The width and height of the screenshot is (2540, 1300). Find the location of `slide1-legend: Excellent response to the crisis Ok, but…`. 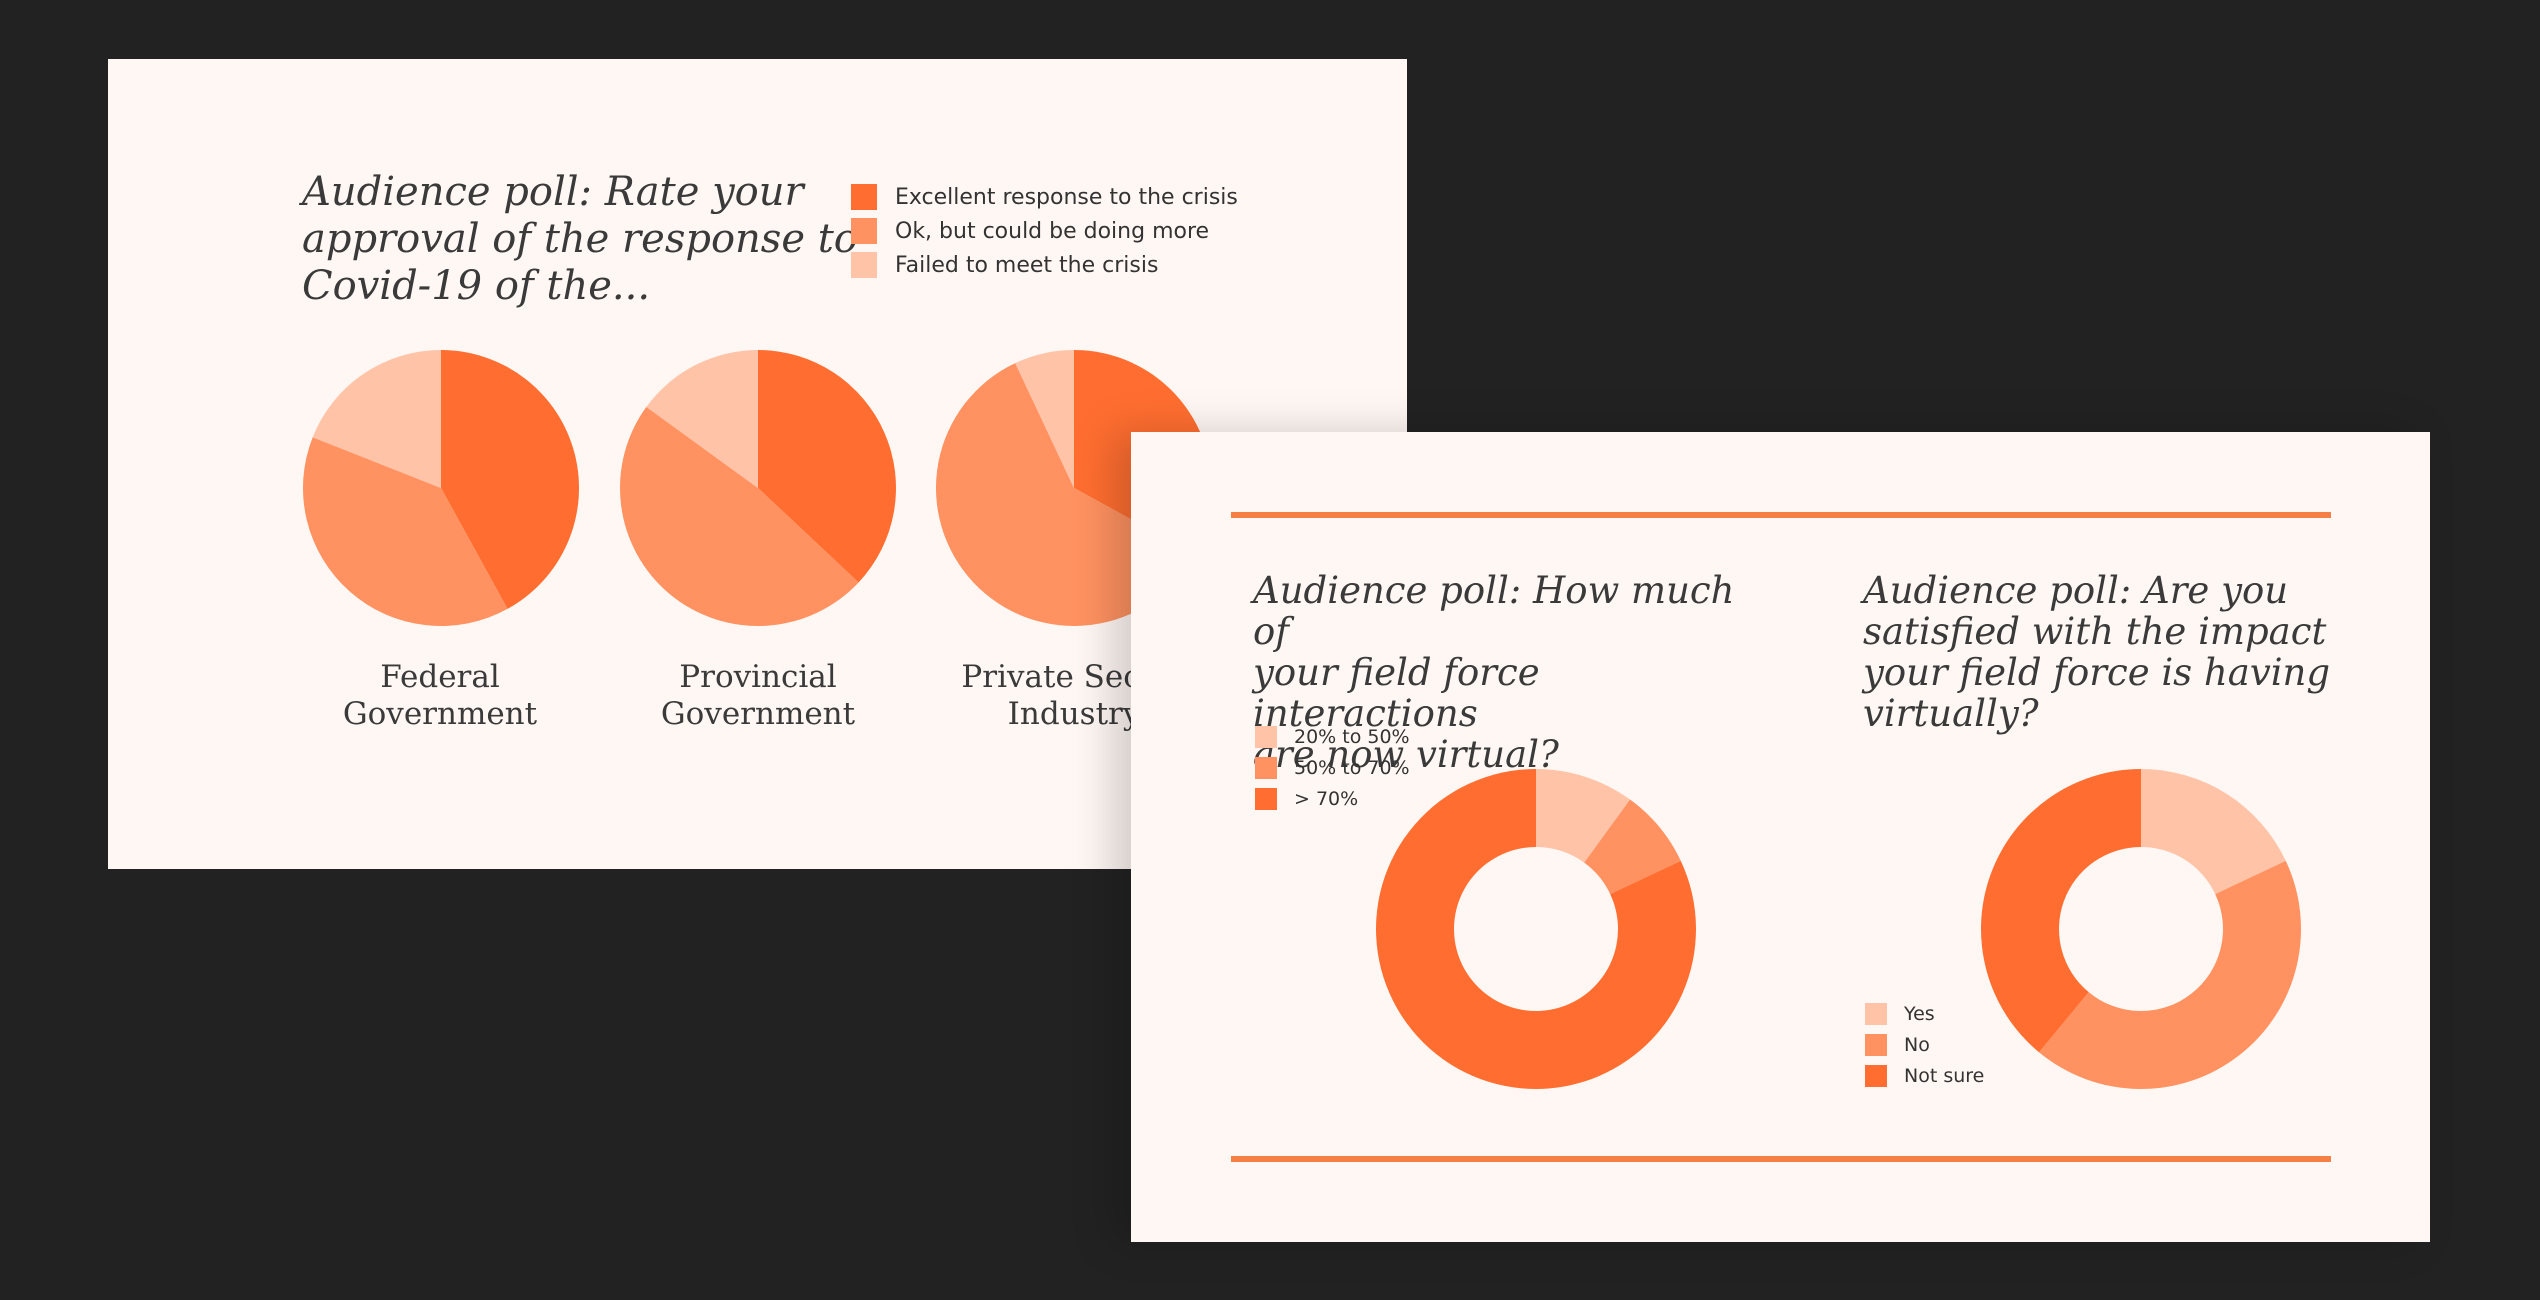

slide1-legend: Excellent response to the crisis Ok, but… is located at coordinates (1044, 231).